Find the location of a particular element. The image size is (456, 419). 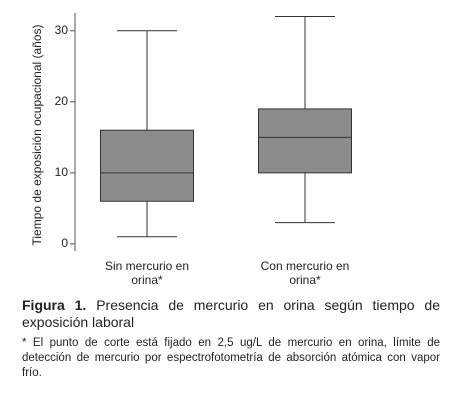

caption-label: Figura 1. is located at coordinates (54, 305).